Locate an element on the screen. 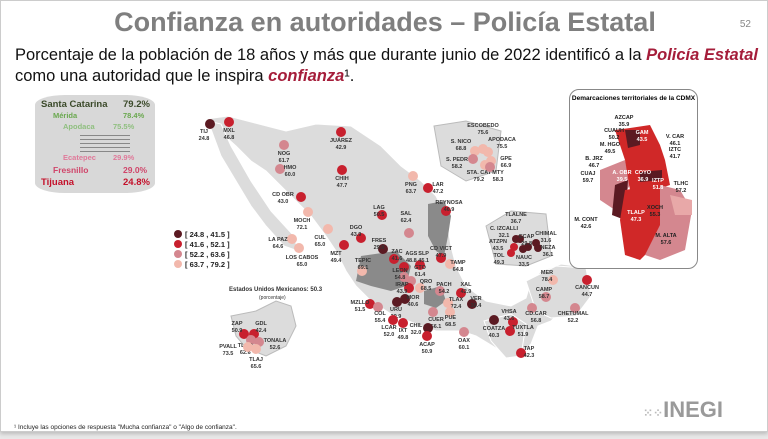 The image size is (768, 439). city-name: TAP is located at coordinates (529, 349).